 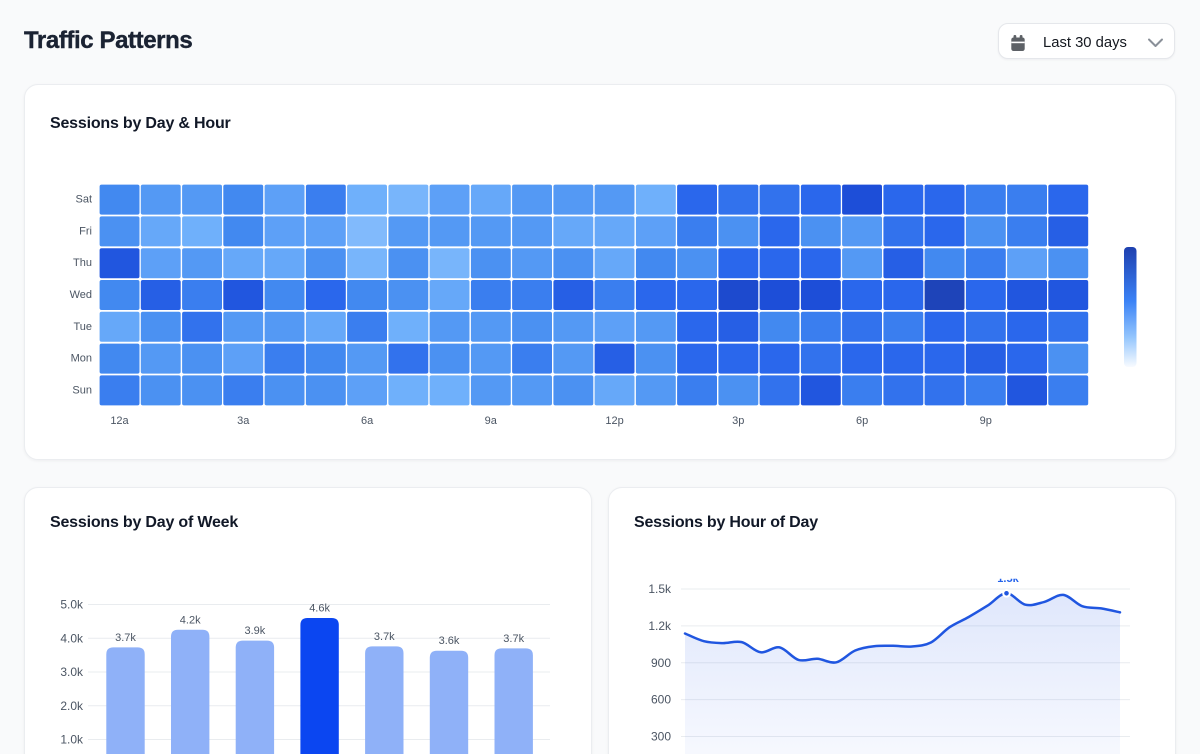 What do you see at coordinates (72, 638) in the screenshot?
I see `svg-text: 4.0k` at bounding box center [72, 638].